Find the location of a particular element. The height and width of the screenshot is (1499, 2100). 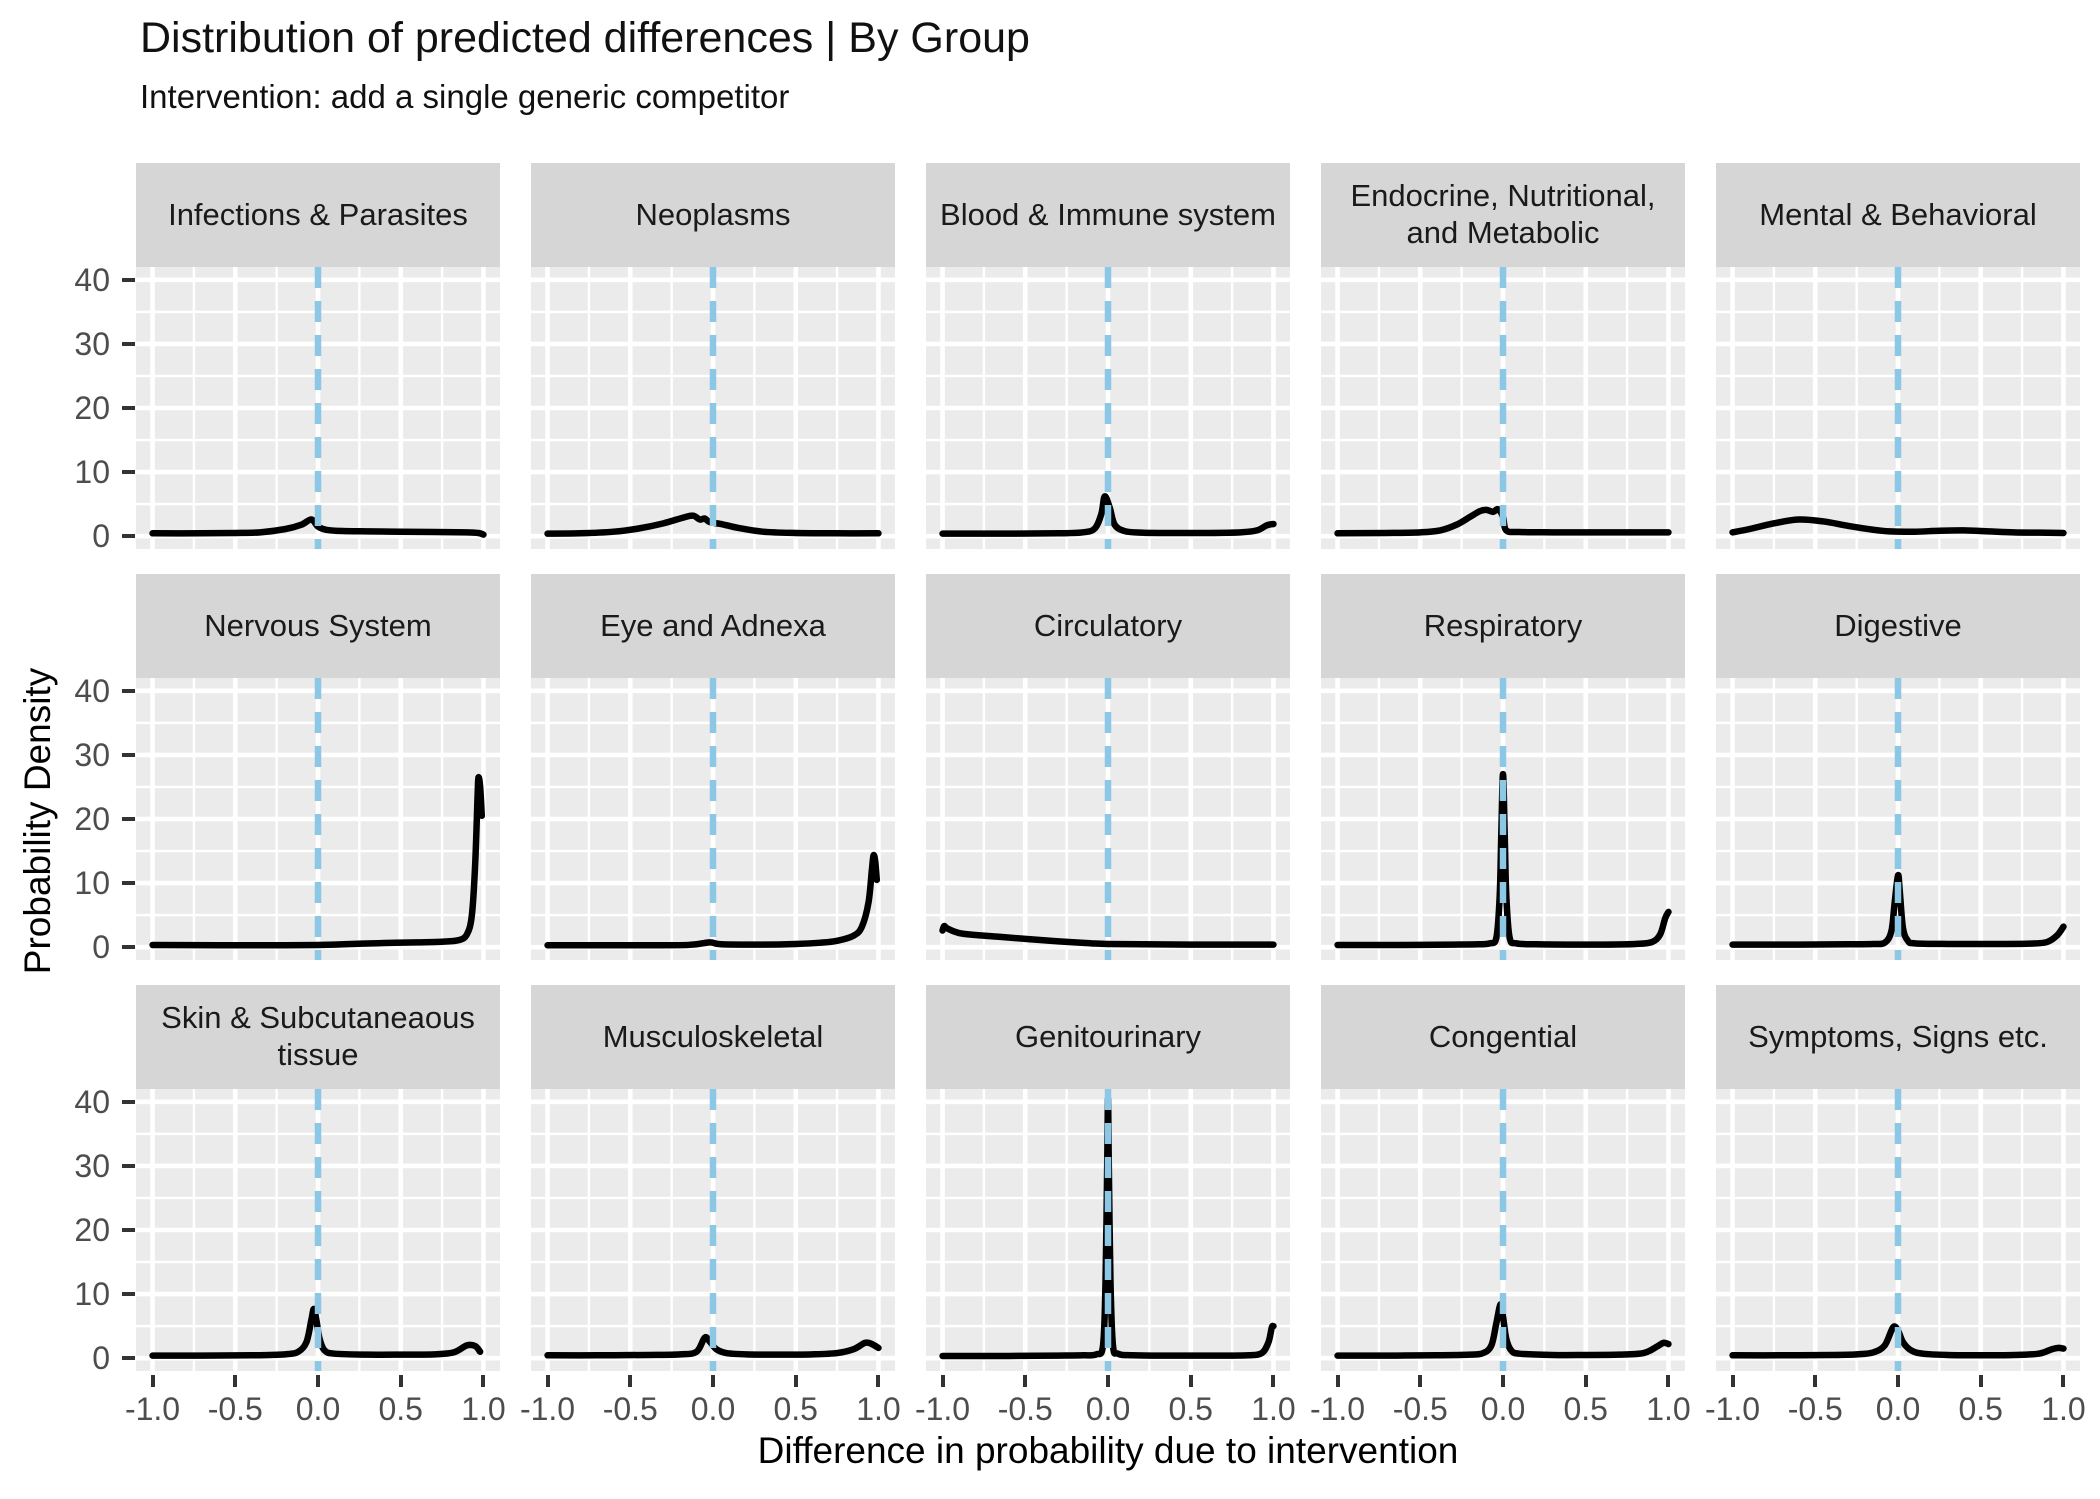

facet-strip: Respiratory is located at coordinates (1503, 626).